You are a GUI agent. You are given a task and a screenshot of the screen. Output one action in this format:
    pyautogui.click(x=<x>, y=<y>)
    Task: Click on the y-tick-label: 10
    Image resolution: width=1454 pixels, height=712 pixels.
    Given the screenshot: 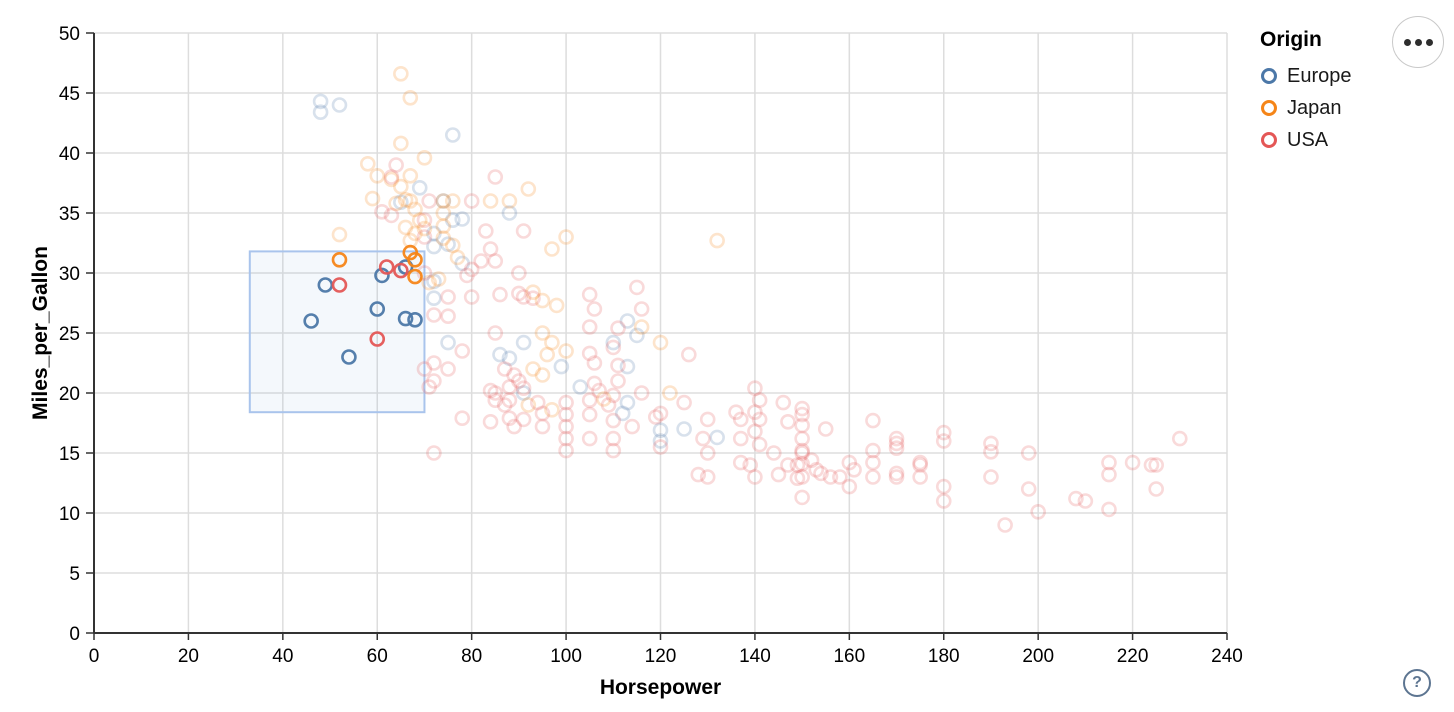 What is the action you would take?
    pyautogui.click(x=69, y=514)
    